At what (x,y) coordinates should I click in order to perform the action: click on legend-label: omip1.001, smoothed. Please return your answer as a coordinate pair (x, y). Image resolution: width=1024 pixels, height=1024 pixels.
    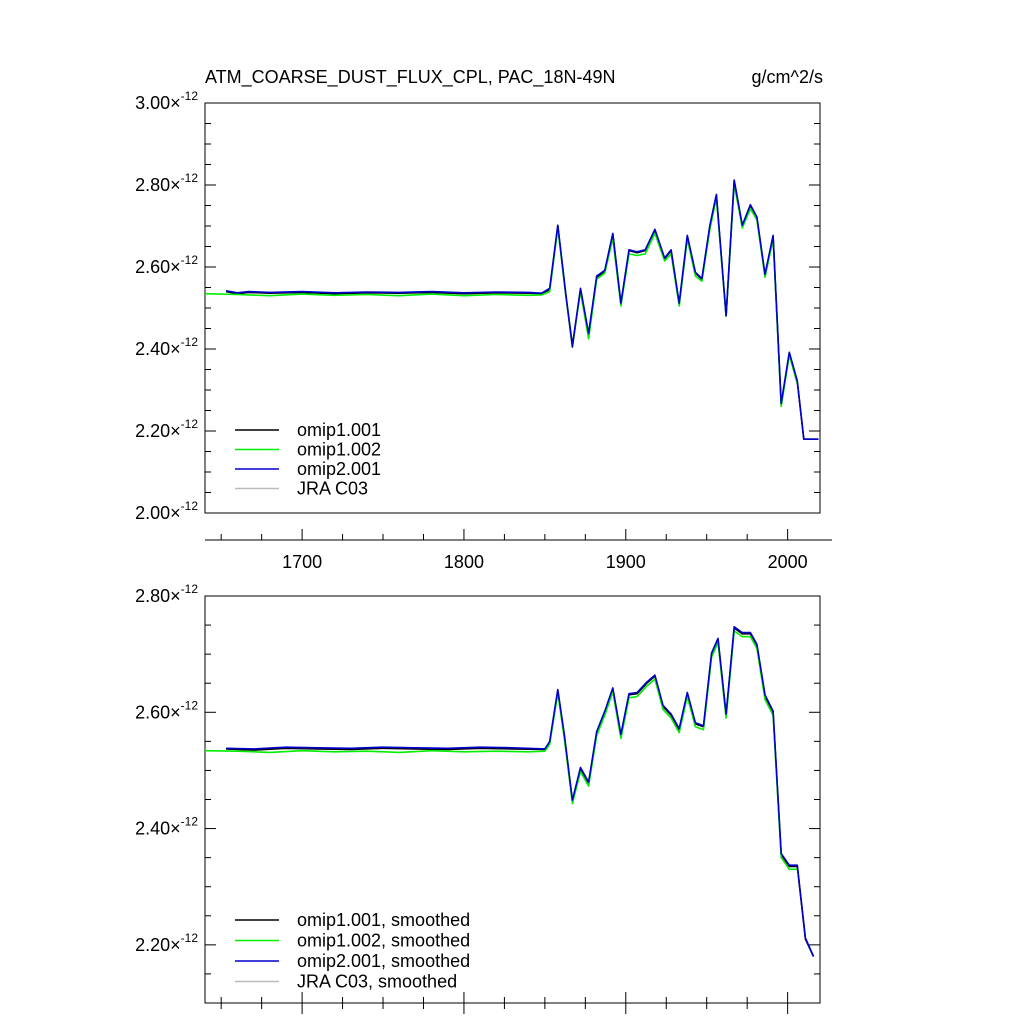
    Looking at the image, I should click on (383, 920).